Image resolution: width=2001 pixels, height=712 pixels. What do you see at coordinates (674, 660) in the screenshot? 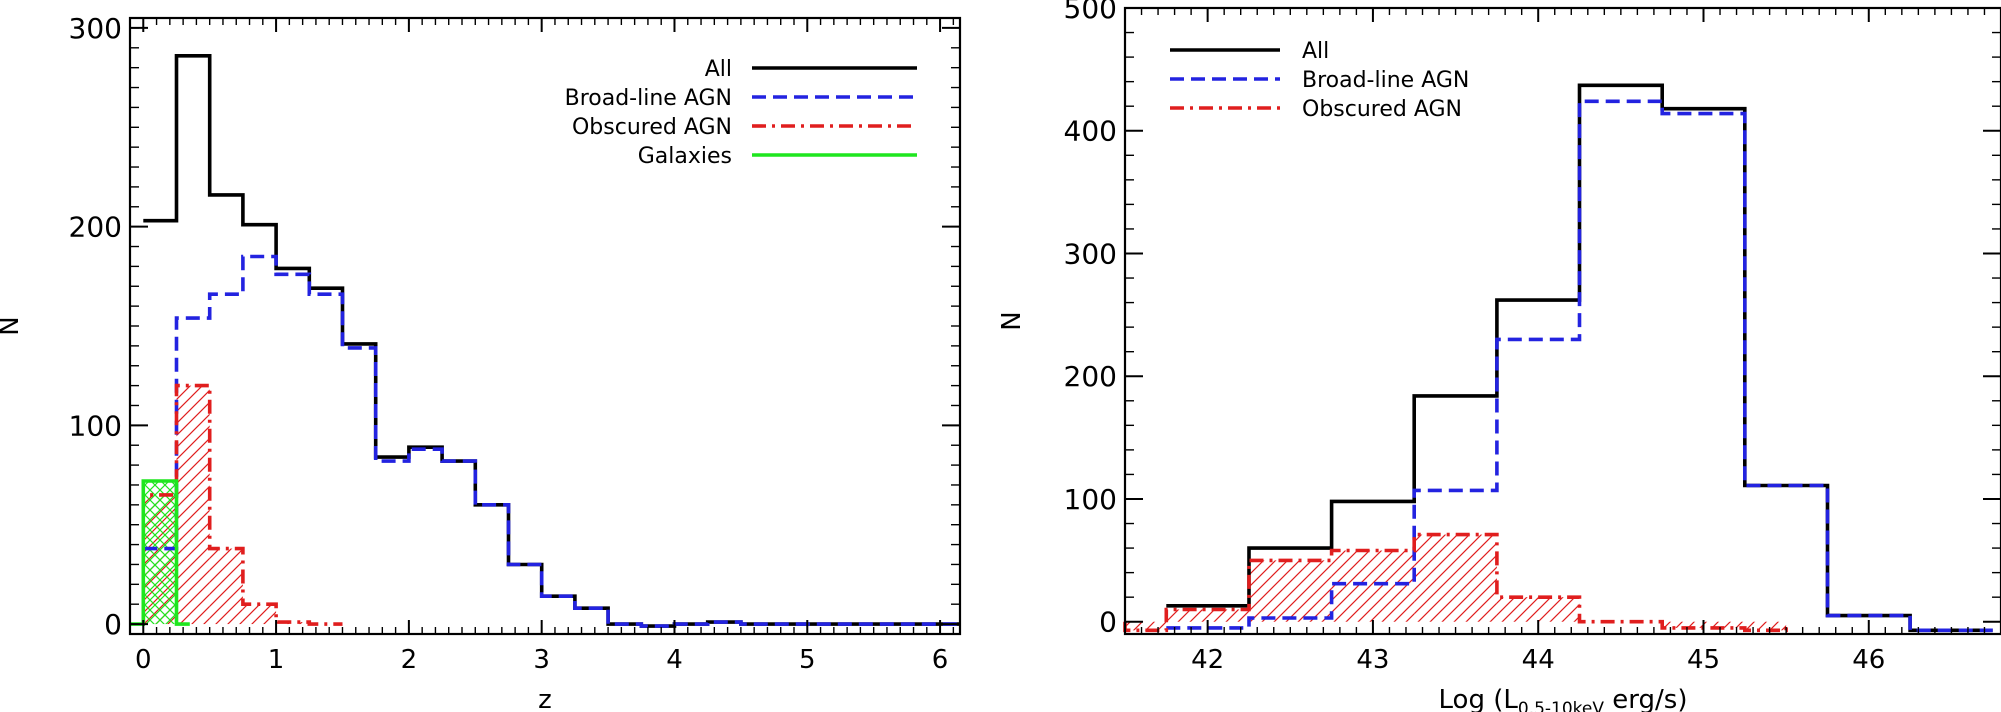
I see `x-tick-label: 4` at bounding box center [674, 660].